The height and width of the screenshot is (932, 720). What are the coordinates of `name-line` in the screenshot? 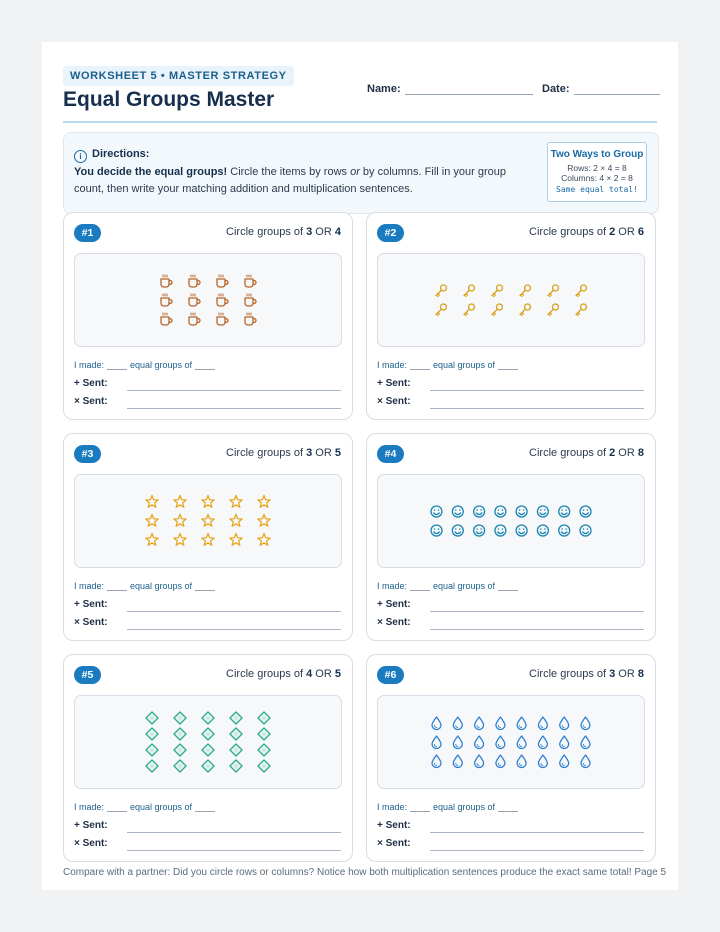 It's located at (468, 89).